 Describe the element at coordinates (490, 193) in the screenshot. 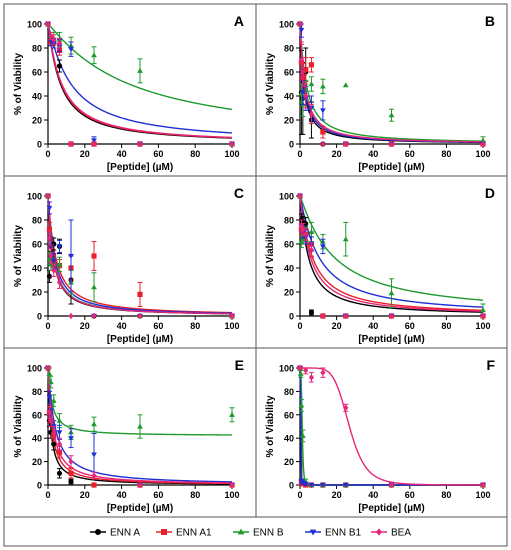

I see `panel-letter: D` at that location.